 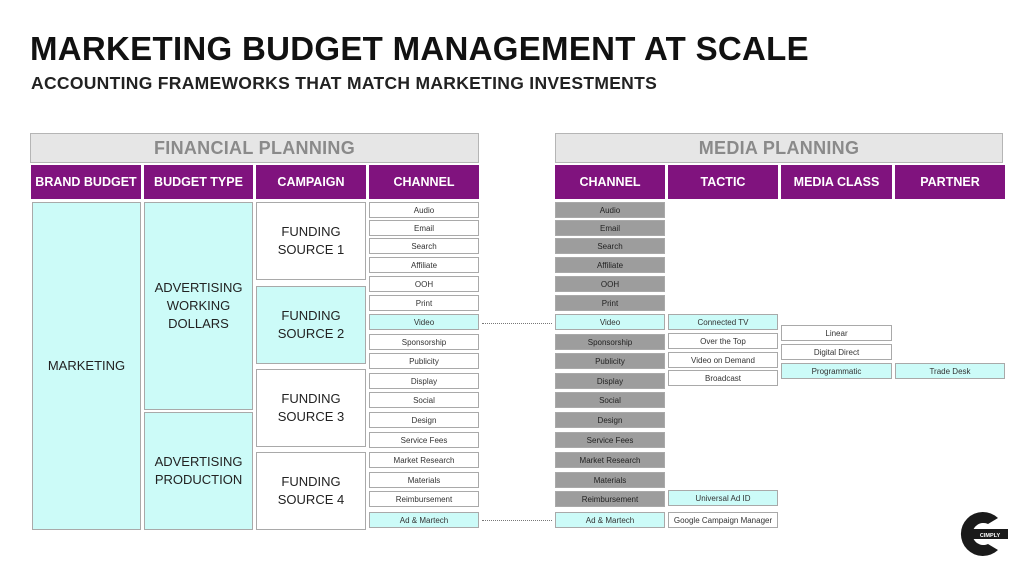 I want to click on media-channel-item: Materials, so click(x=610, y=480).